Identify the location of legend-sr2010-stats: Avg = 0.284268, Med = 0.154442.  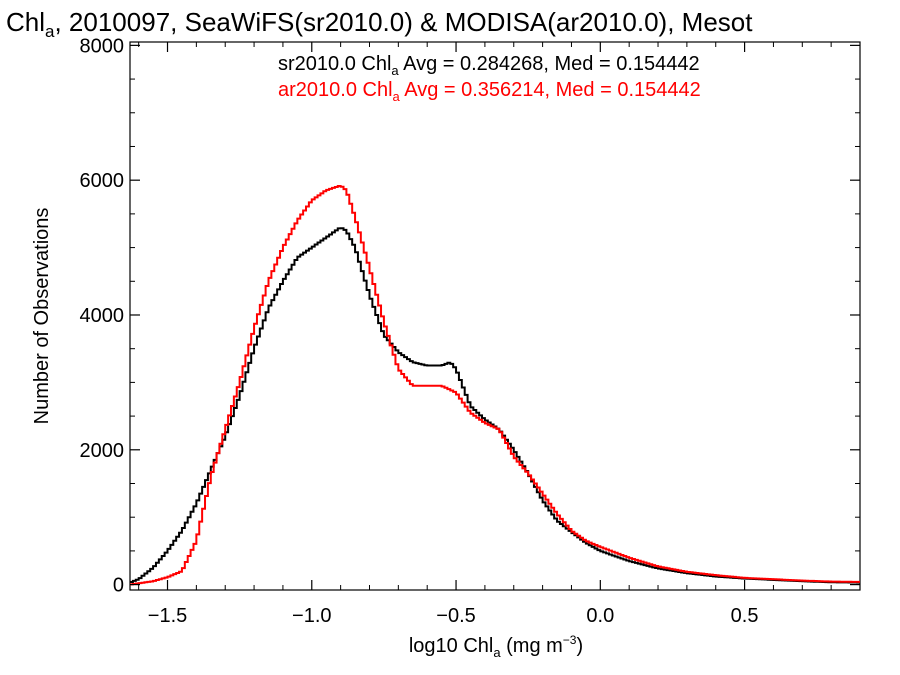
(549, 64).